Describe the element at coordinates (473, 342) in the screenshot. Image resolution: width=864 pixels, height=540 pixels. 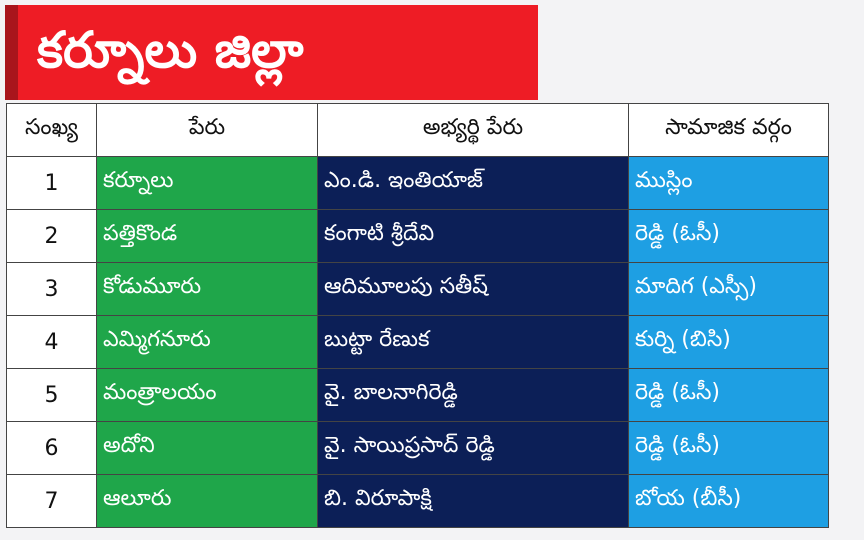
I see `candidate-name: బుట్టా రేణుక` at that location.